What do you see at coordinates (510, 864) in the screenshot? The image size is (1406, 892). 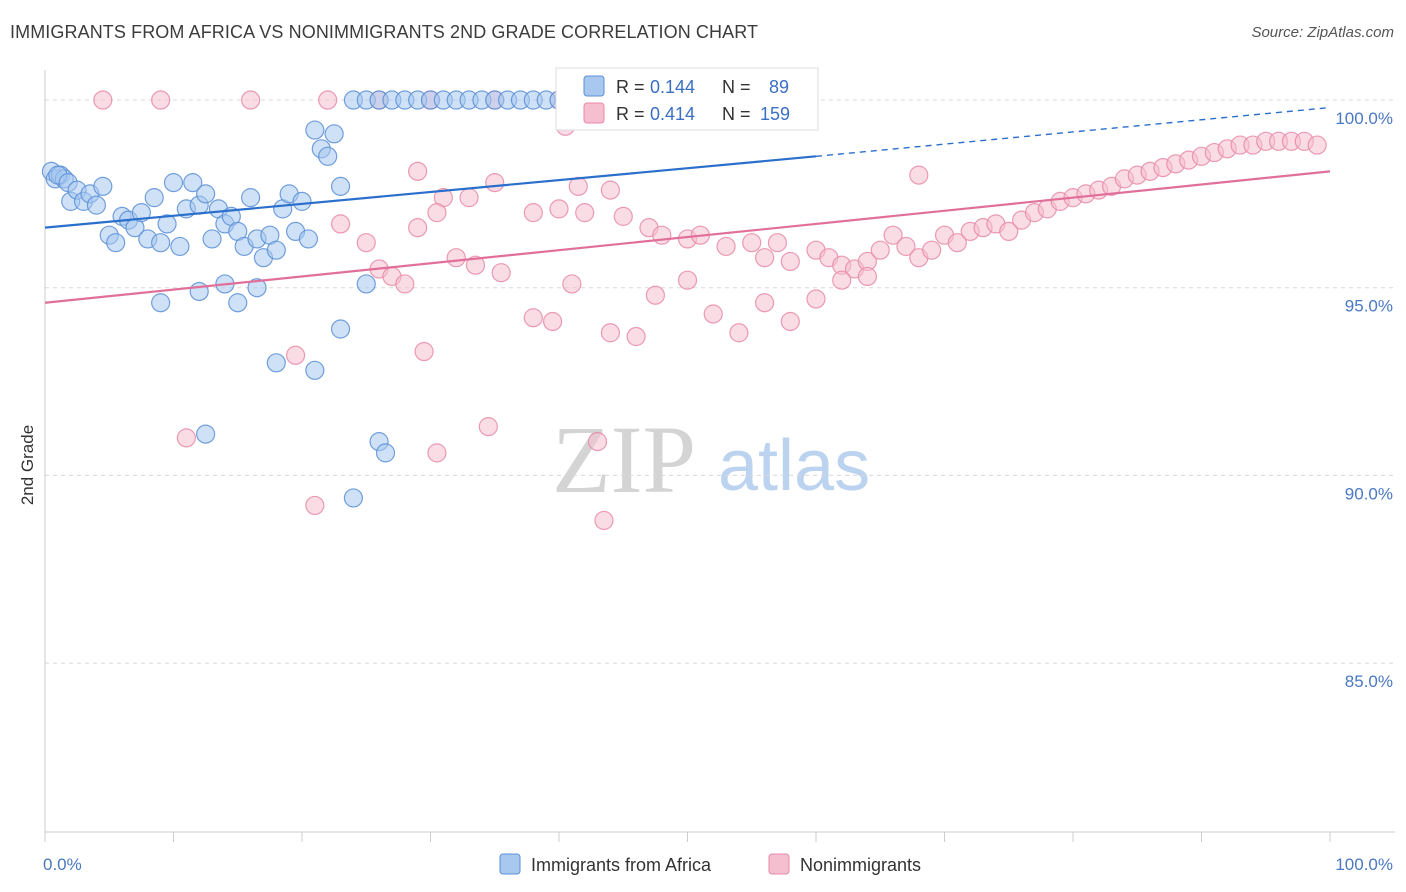 I see `bottom-legend-swatch-blue` at bounding box center [510, 864].